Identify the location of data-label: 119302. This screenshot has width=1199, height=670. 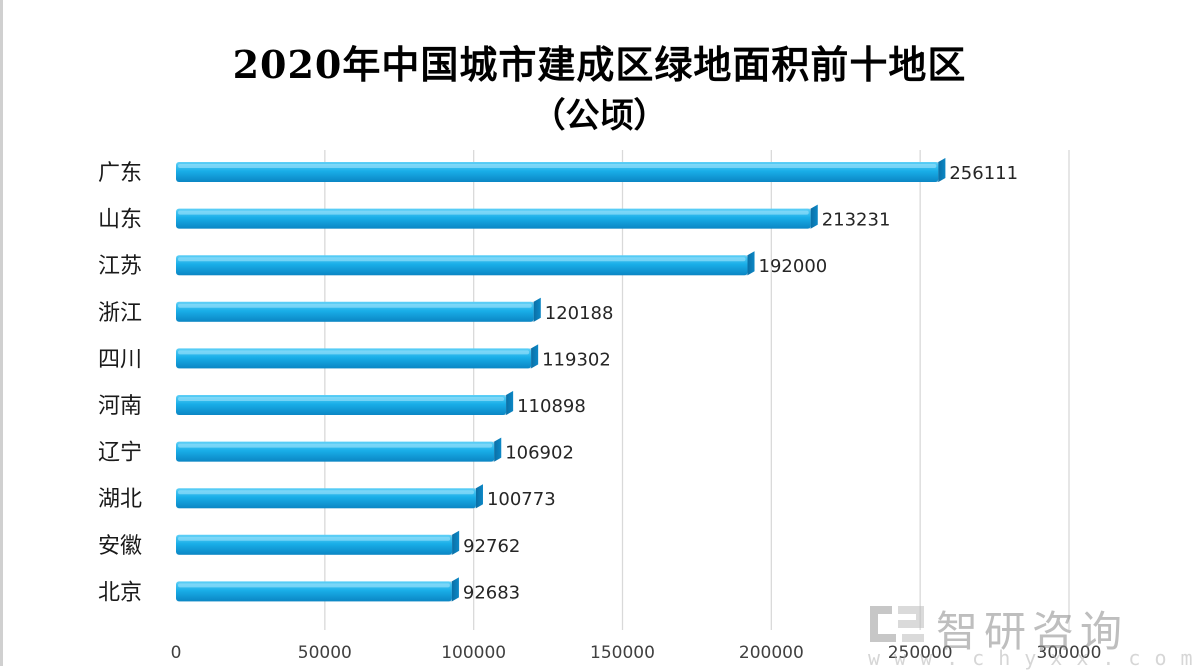
(576, 359).